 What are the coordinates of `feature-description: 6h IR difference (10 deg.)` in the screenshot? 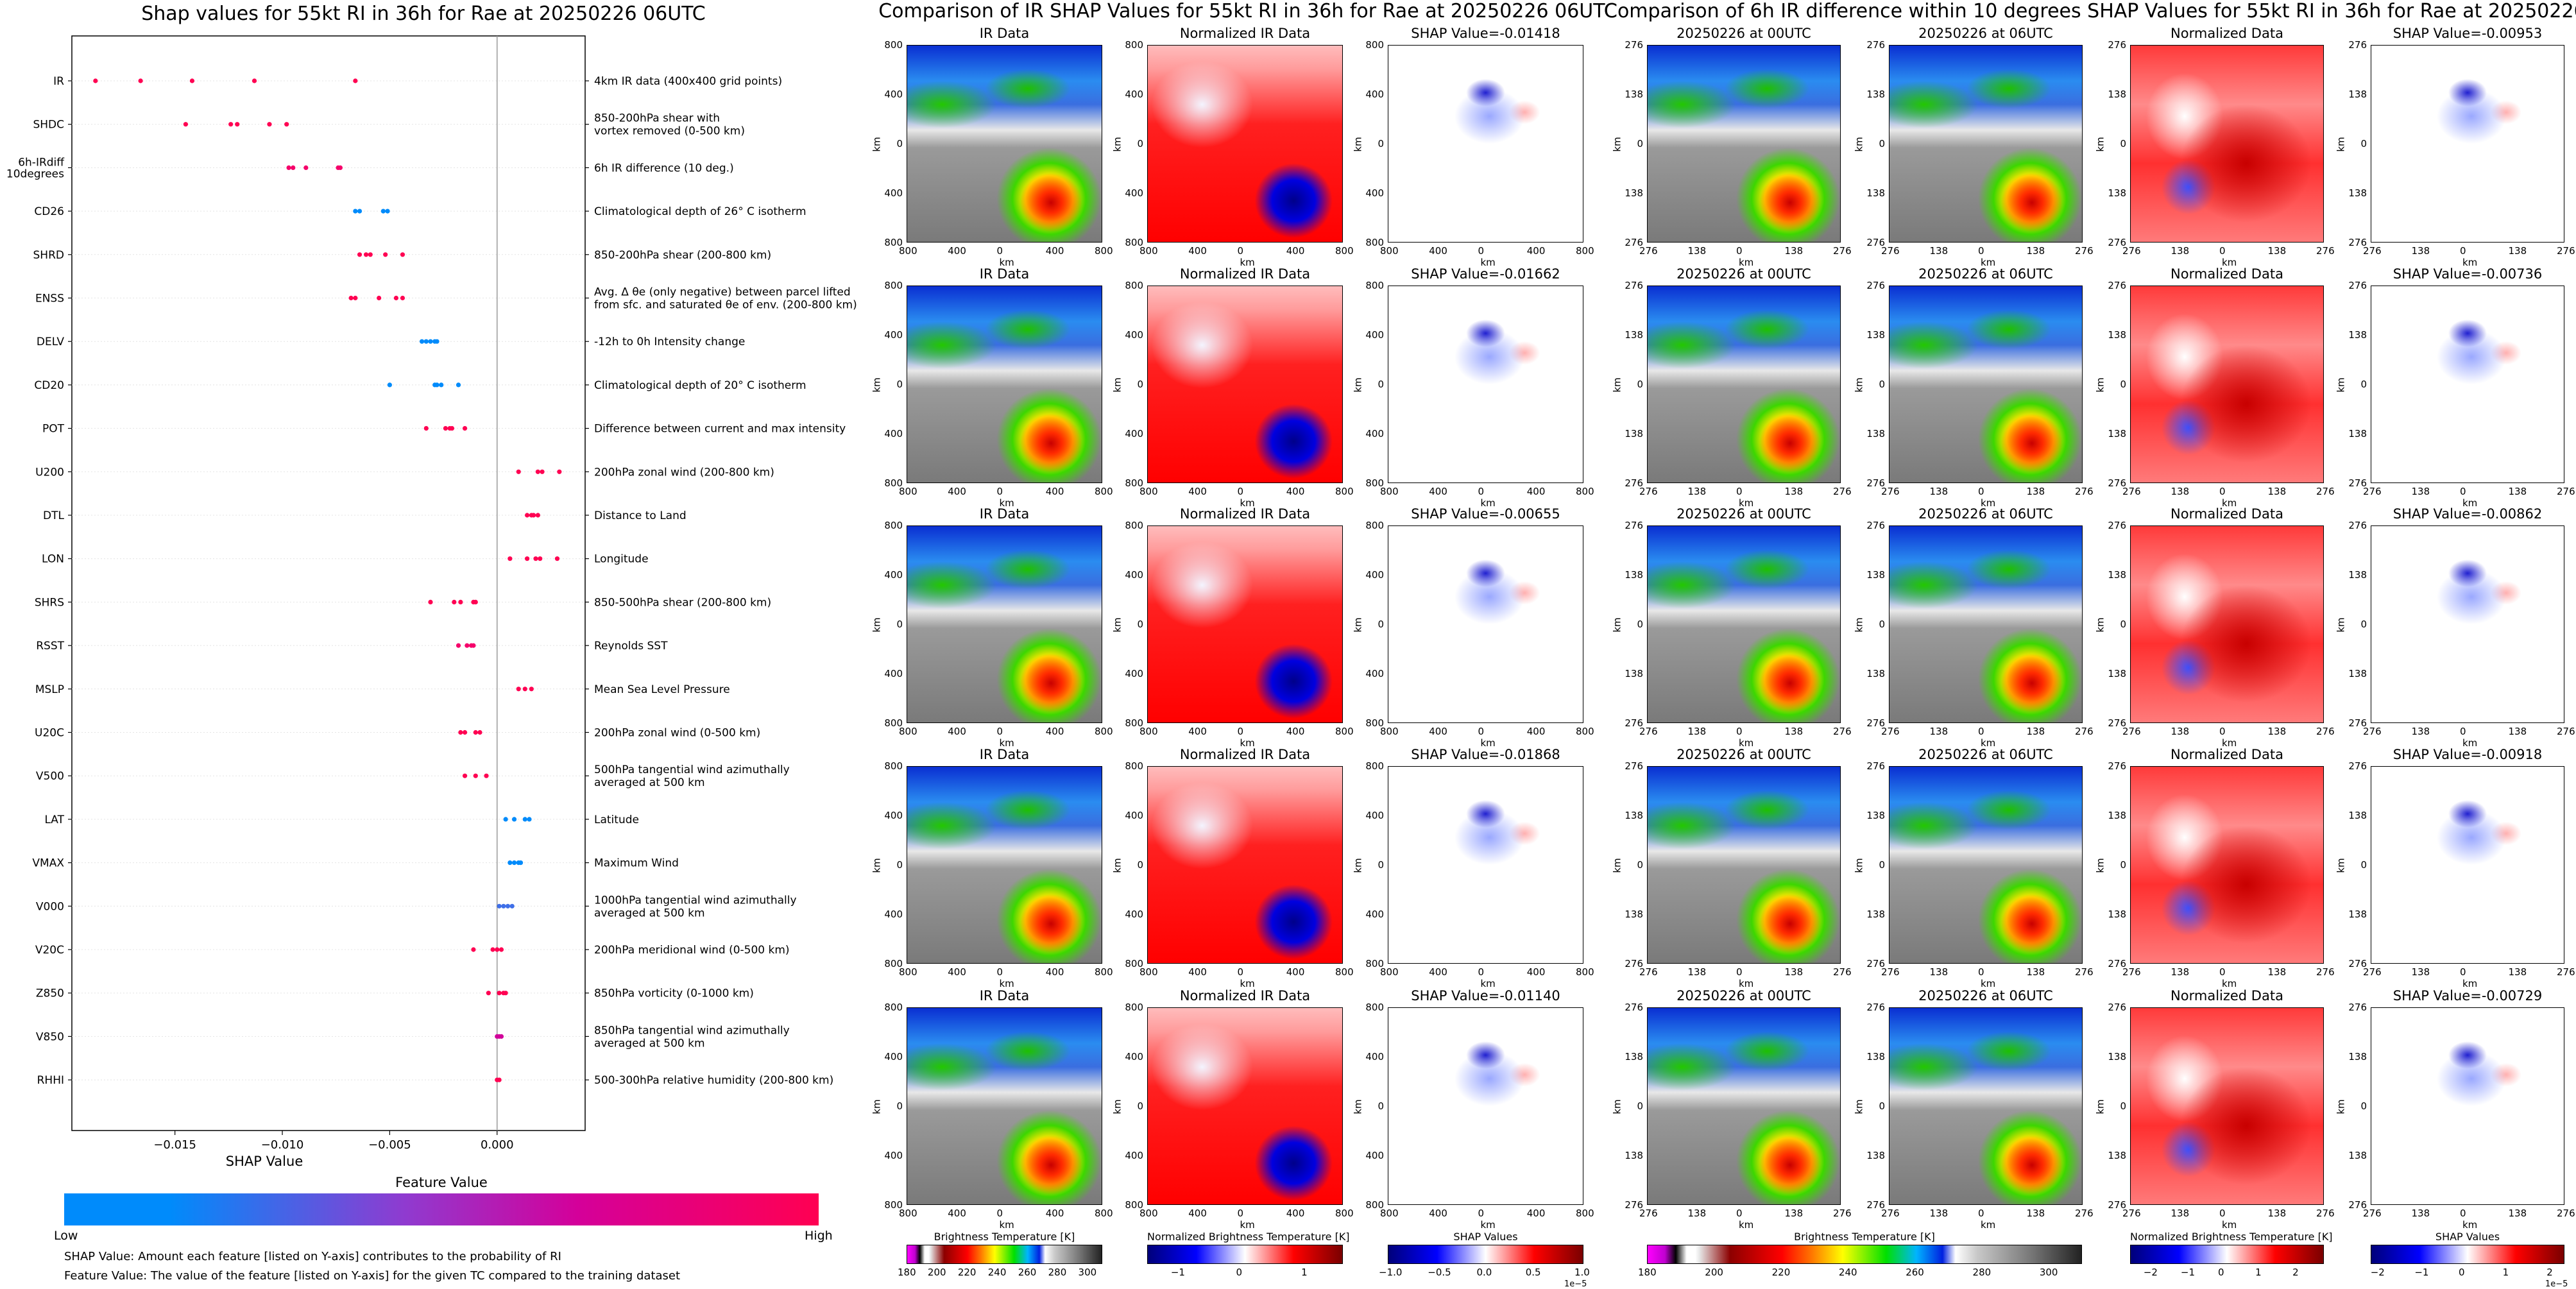 It's located at (664, 168).